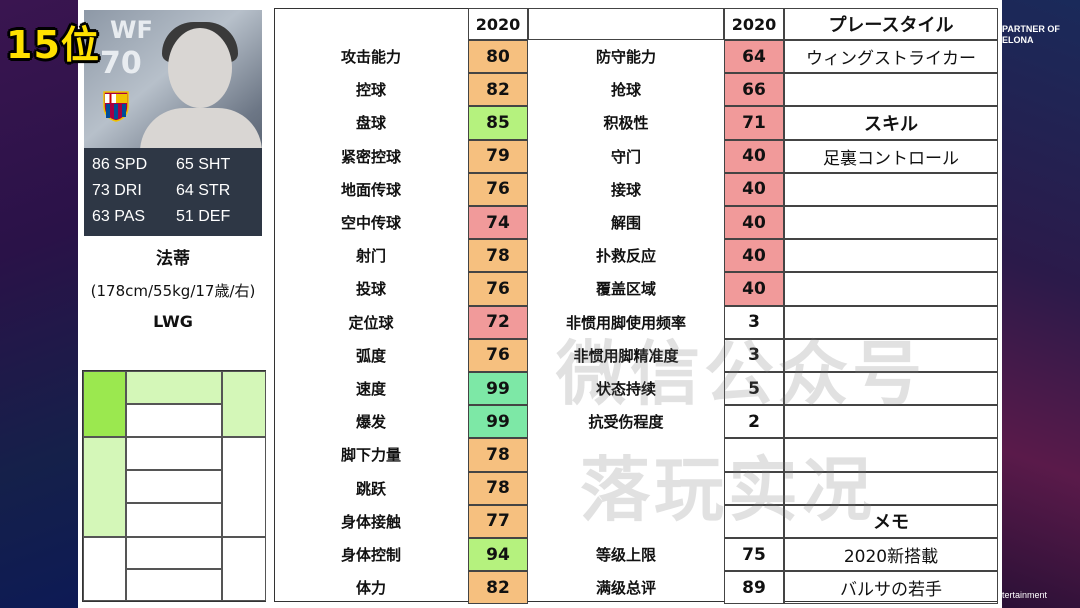  I want to click on side-column-cell: バルサの若手, so click(891, 588).